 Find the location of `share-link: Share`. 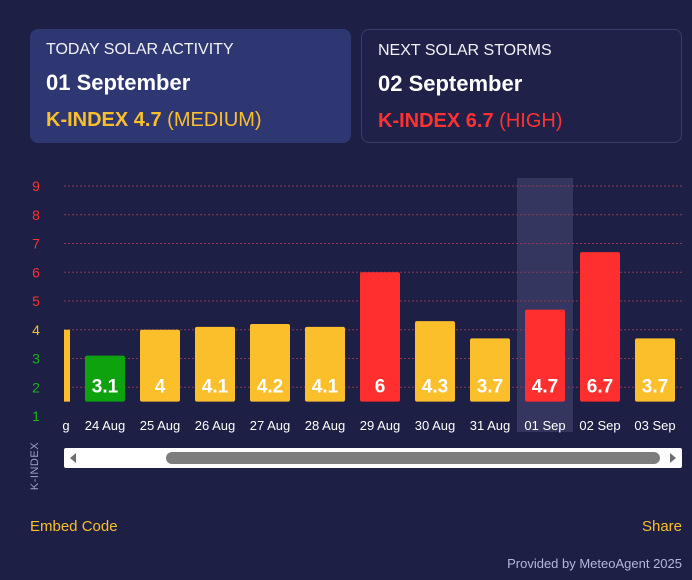

share-link: Share is located at coordinates (661, 526).